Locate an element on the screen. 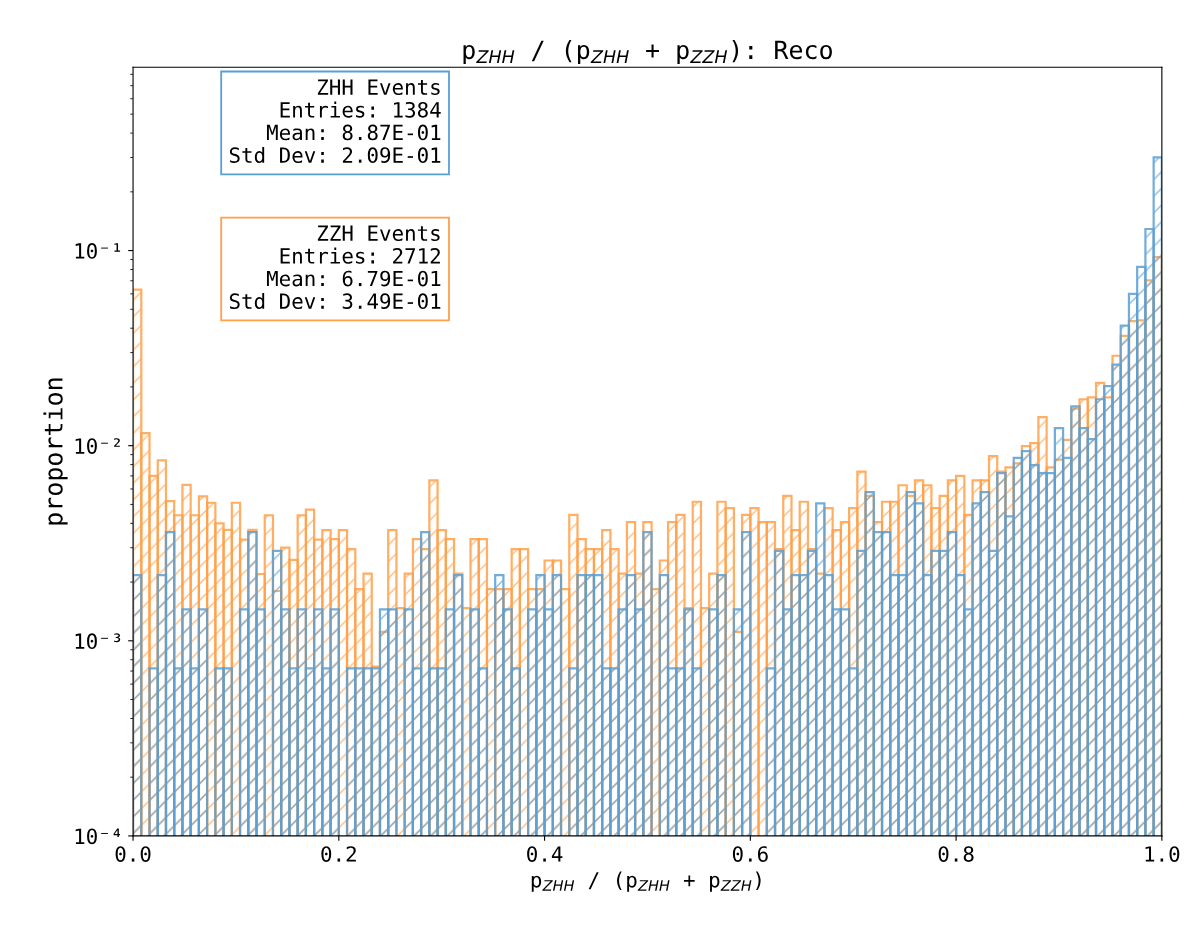 The height and width of the screenshot is (934, 1188). chart-title: p$_{ZHH}$ / (p$_{ZHH}$ + p$_{ZZH}$): Reco is located at coordinates (647, 52).